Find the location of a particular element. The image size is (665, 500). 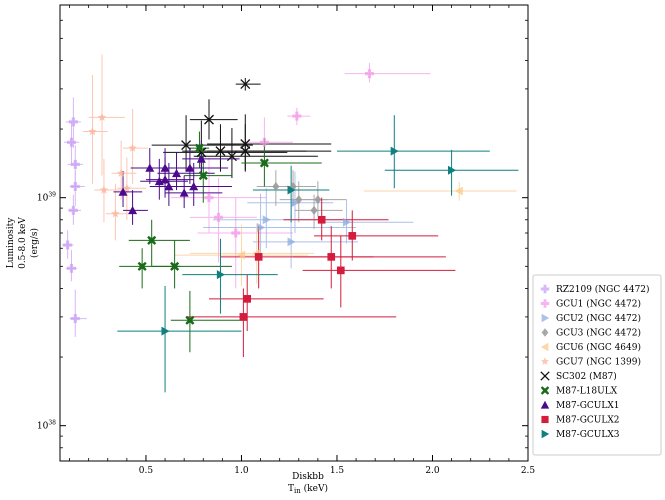

x-tick-label: 0.5 is located at coordinates (146, 471).